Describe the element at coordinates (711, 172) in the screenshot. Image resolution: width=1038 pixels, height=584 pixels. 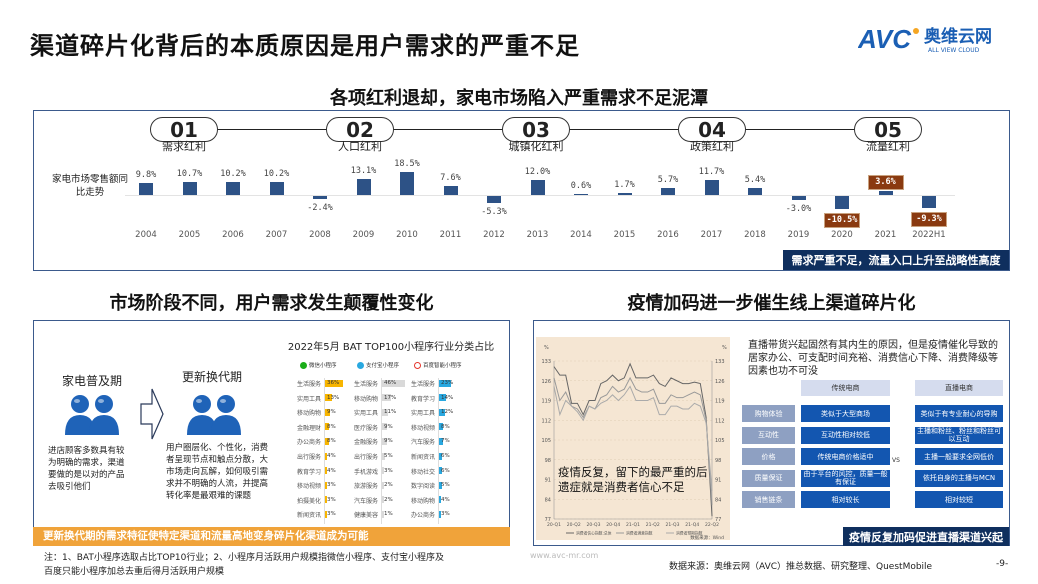
I see `bar-value-label: 11.7%` at that location.